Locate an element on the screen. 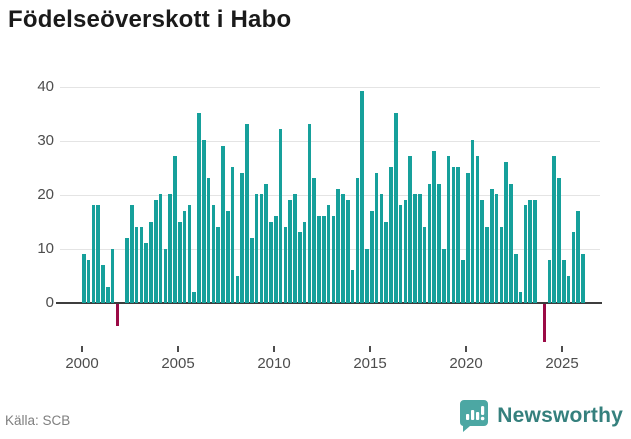 Image resolution: width=631 pixels, height=439 pixels. newsworthy-logo-text: Newsworthy is located at coordinates (560, 415).